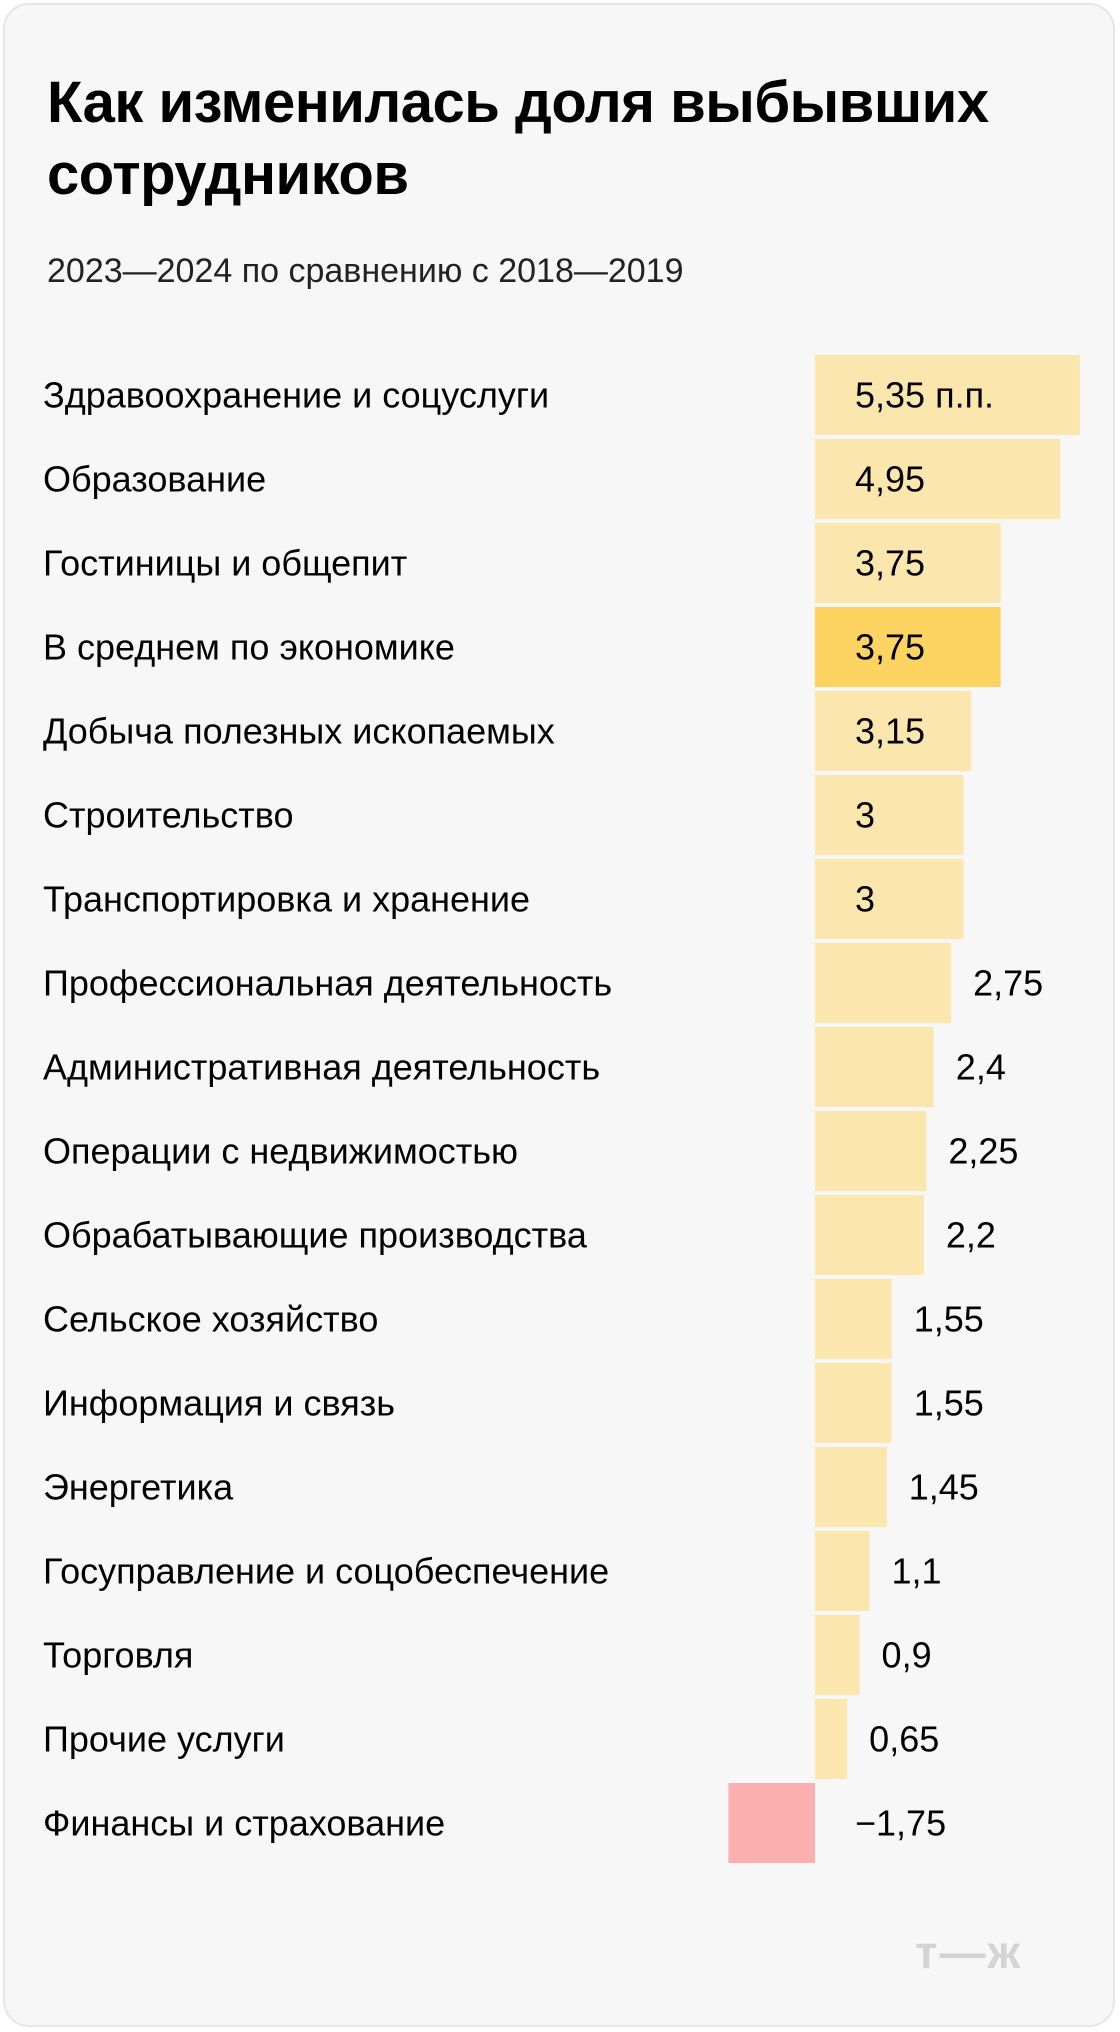 The width and height of the screenshot is (1120, 2032). Describe the element at coordinates (983, 1151) in the screenshot. I see `value-label: 2,25` at that location.